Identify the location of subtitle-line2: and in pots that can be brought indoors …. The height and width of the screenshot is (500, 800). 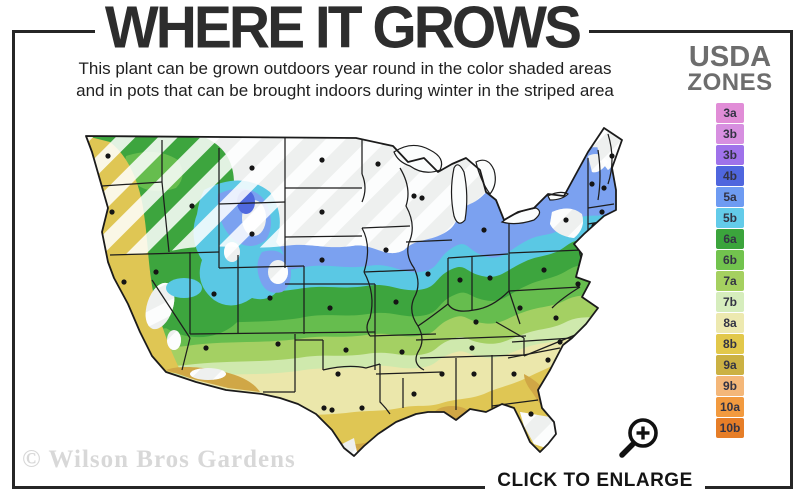
(345, 90).